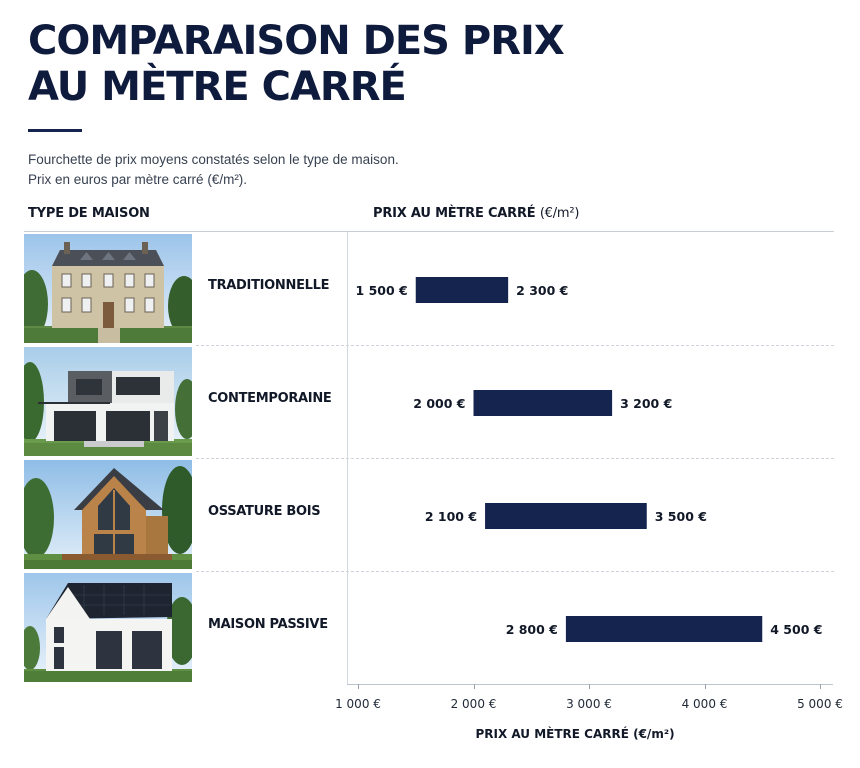 This screenshot has width=860, height=768. I want to click on contemporary-house-image, so click(108, 401).